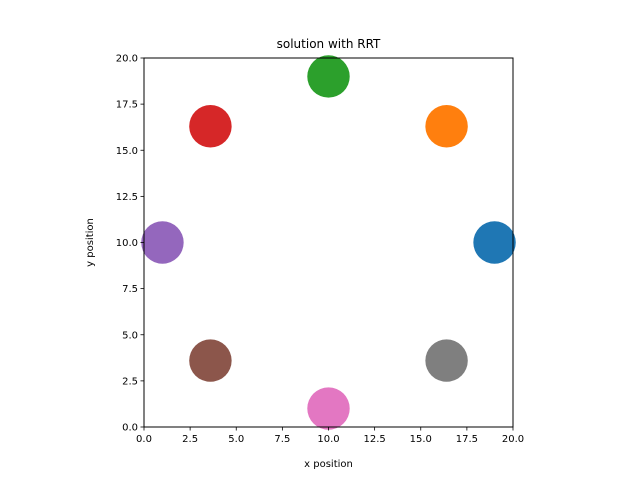 This screenshot has height=480, width=640. Describe the element at coordinates (127, 151) in the screenshot. I see `y-tick-label: 15.0` at that location.